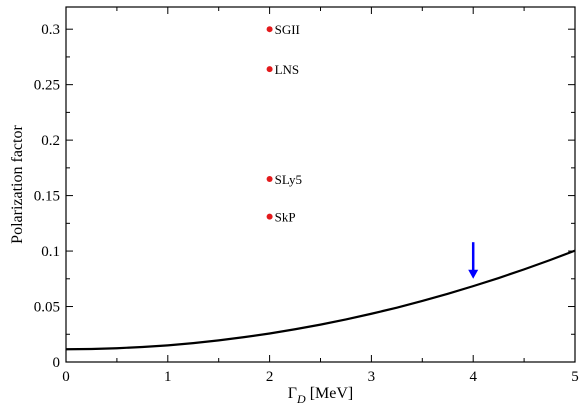 Image resolution: width=580 pixels, height=404 pixels. Describe the element at coordinates (17, 184) in the screenshot. I see `y-axis-title: Polarization factor` at that location.